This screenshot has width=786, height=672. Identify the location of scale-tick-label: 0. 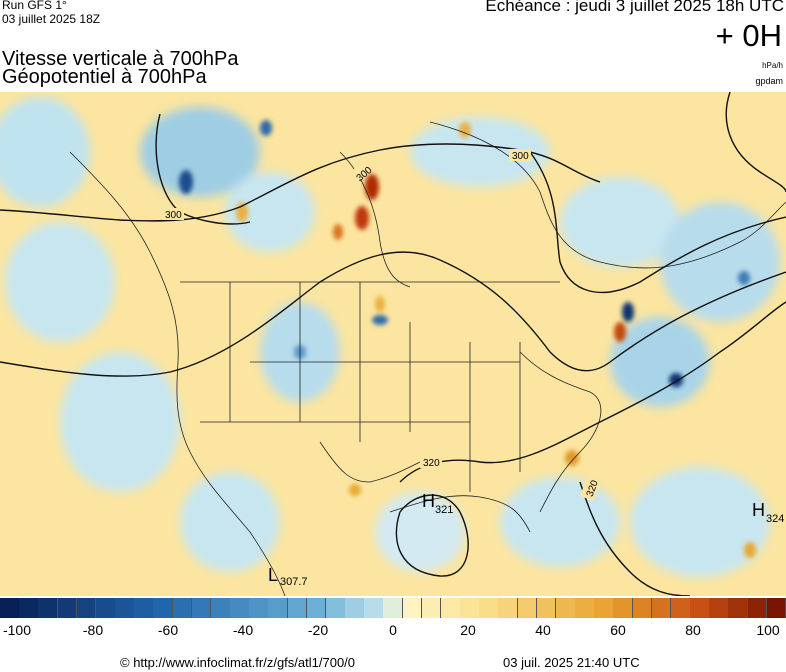
(393, 630).